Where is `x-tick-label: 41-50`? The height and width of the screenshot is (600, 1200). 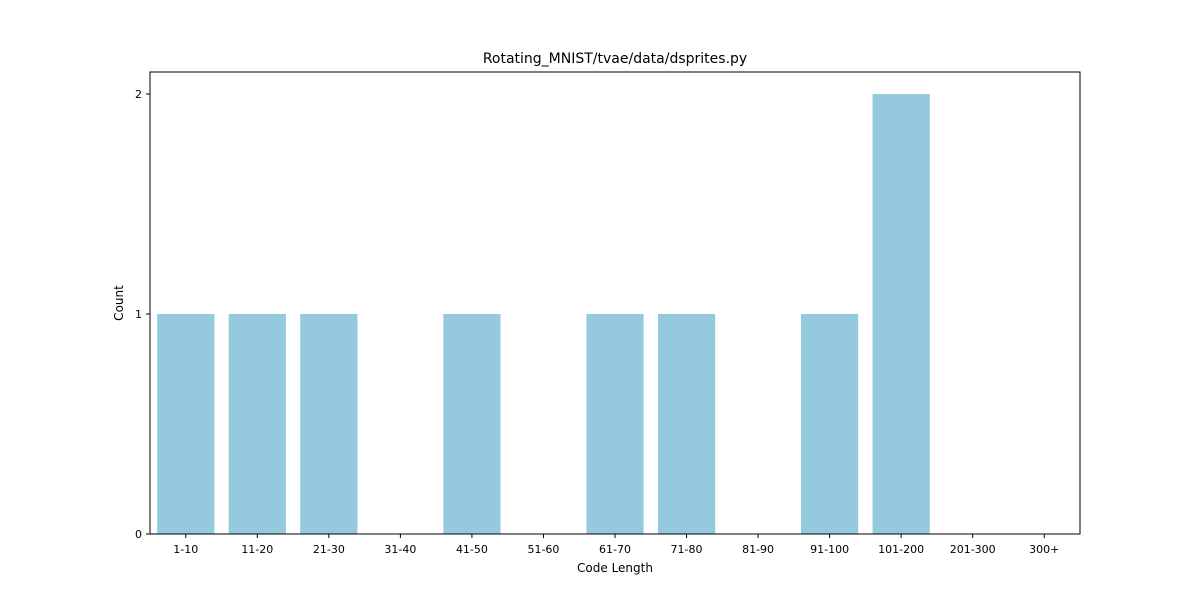
x-tick-label: 41-50 is located at coordinates (472, 549).